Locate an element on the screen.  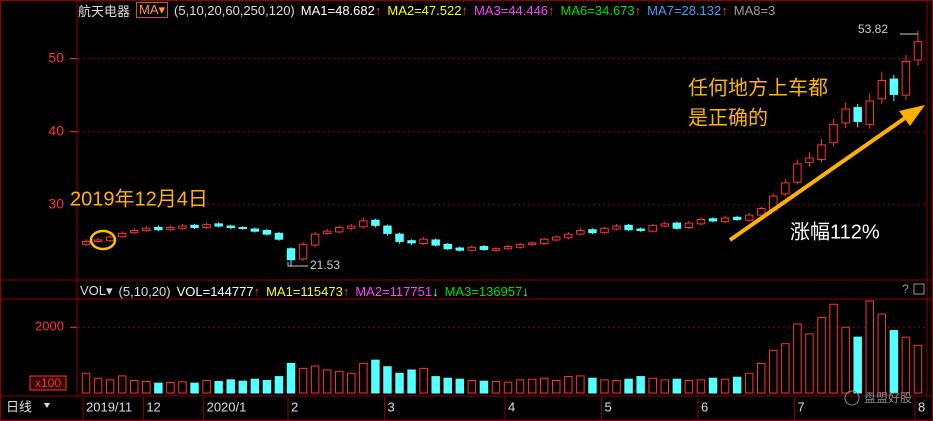
volume-name: VOL is located at coordinates (93, 290).